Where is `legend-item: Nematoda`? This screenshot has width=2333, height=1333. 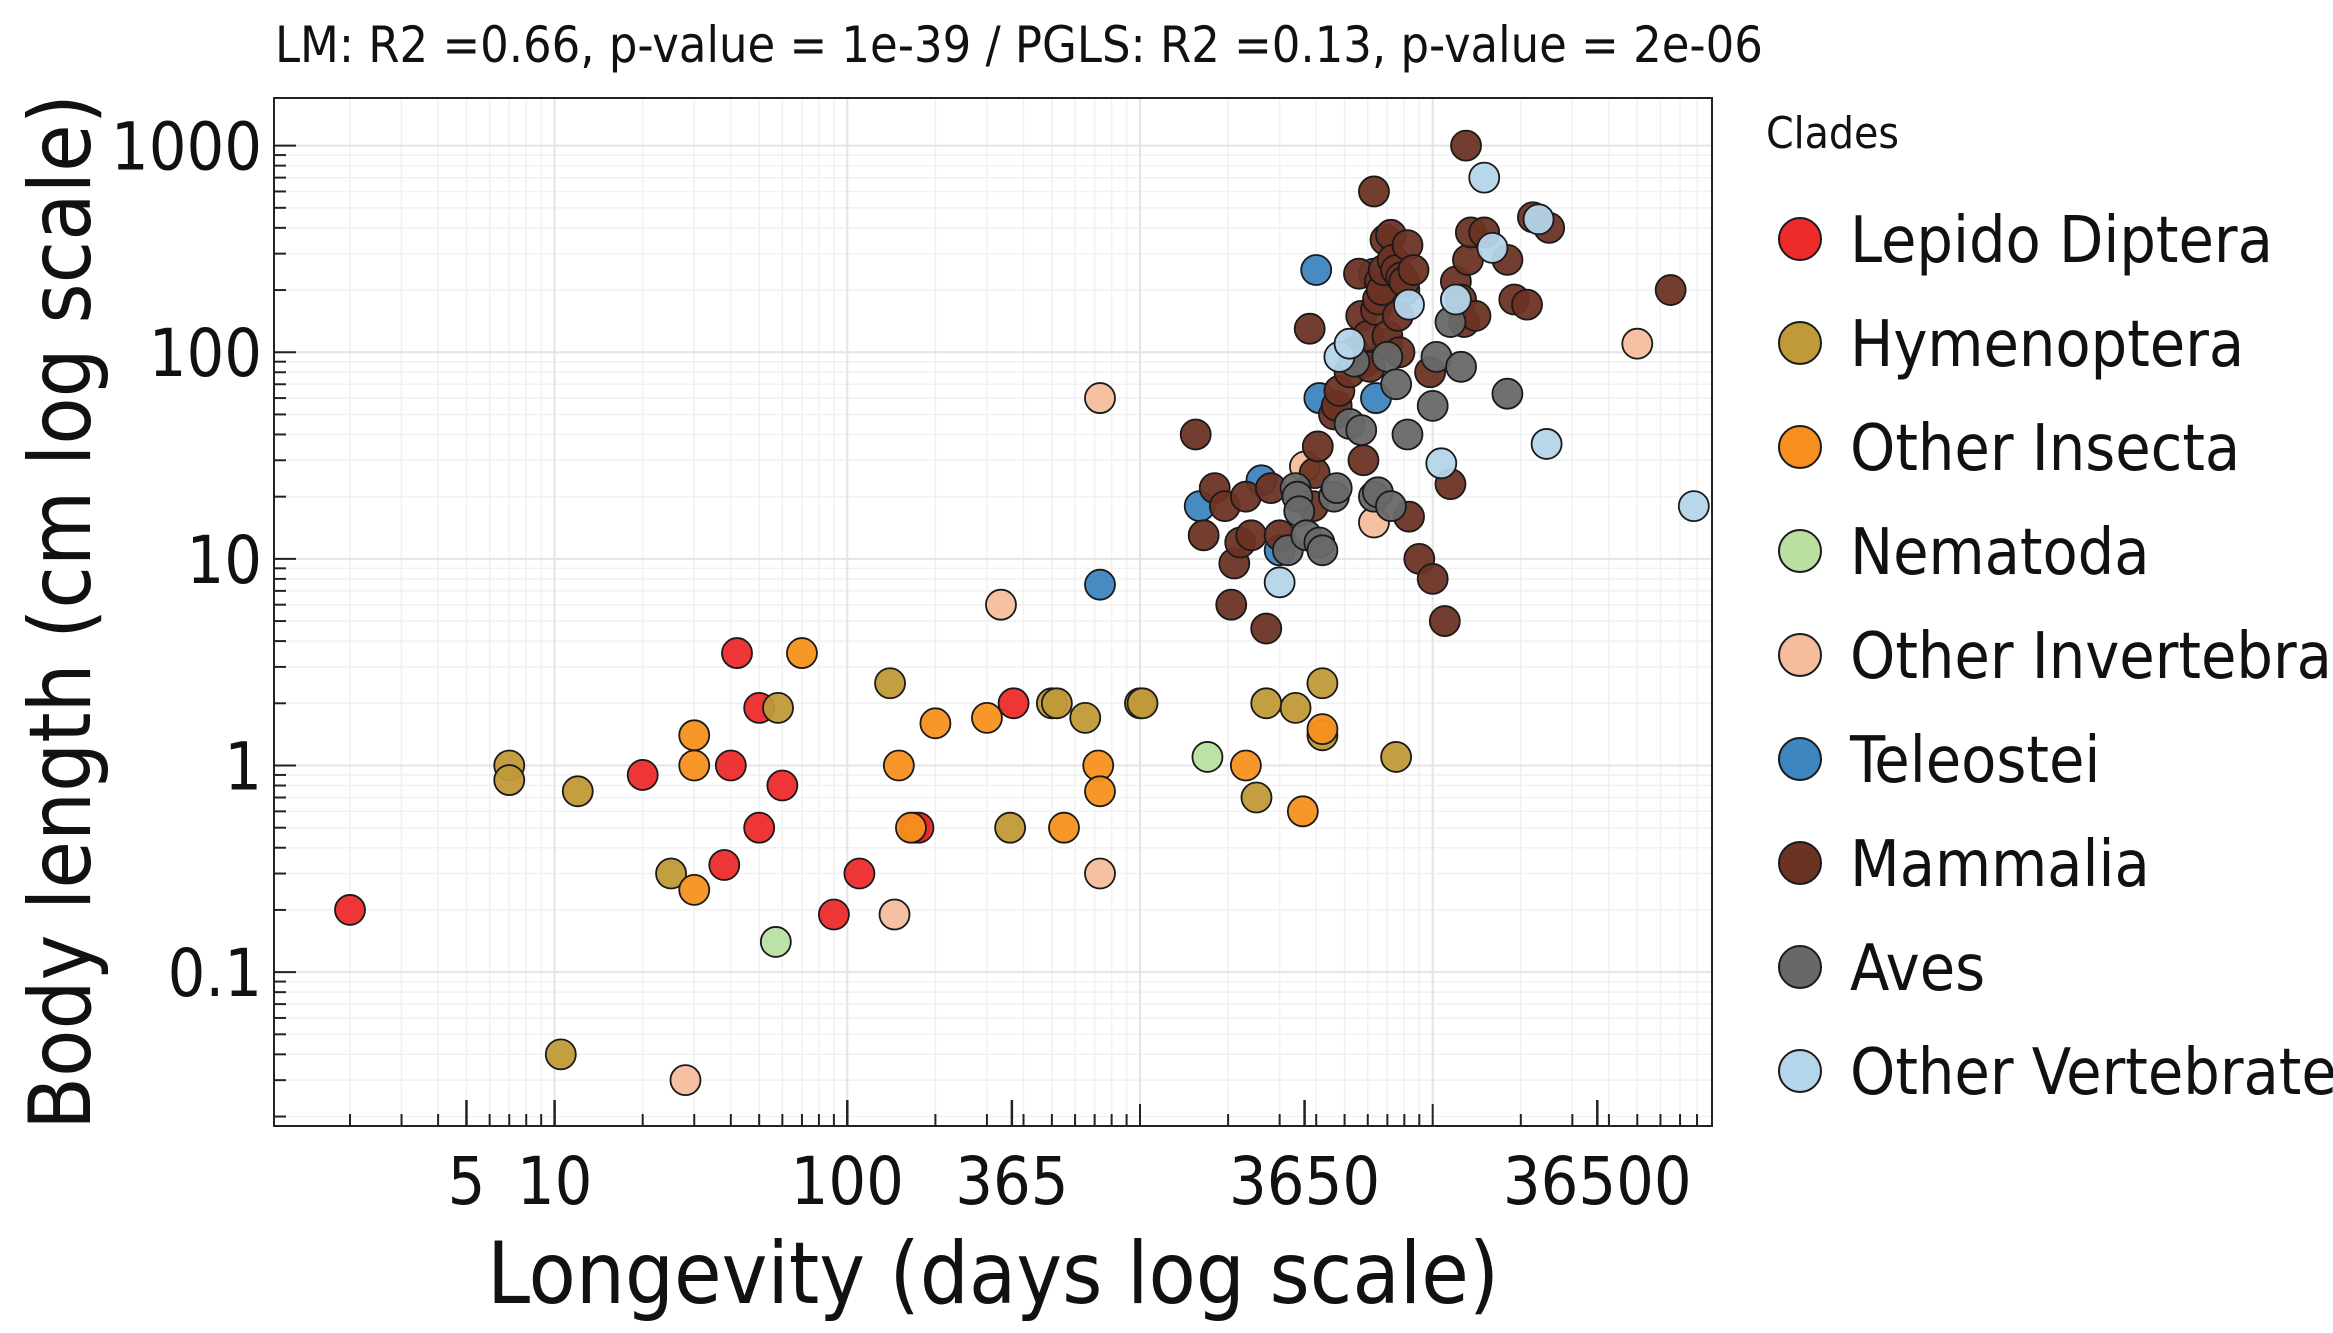 legend-item: Nematoda is located at coordinates (1964, 553).